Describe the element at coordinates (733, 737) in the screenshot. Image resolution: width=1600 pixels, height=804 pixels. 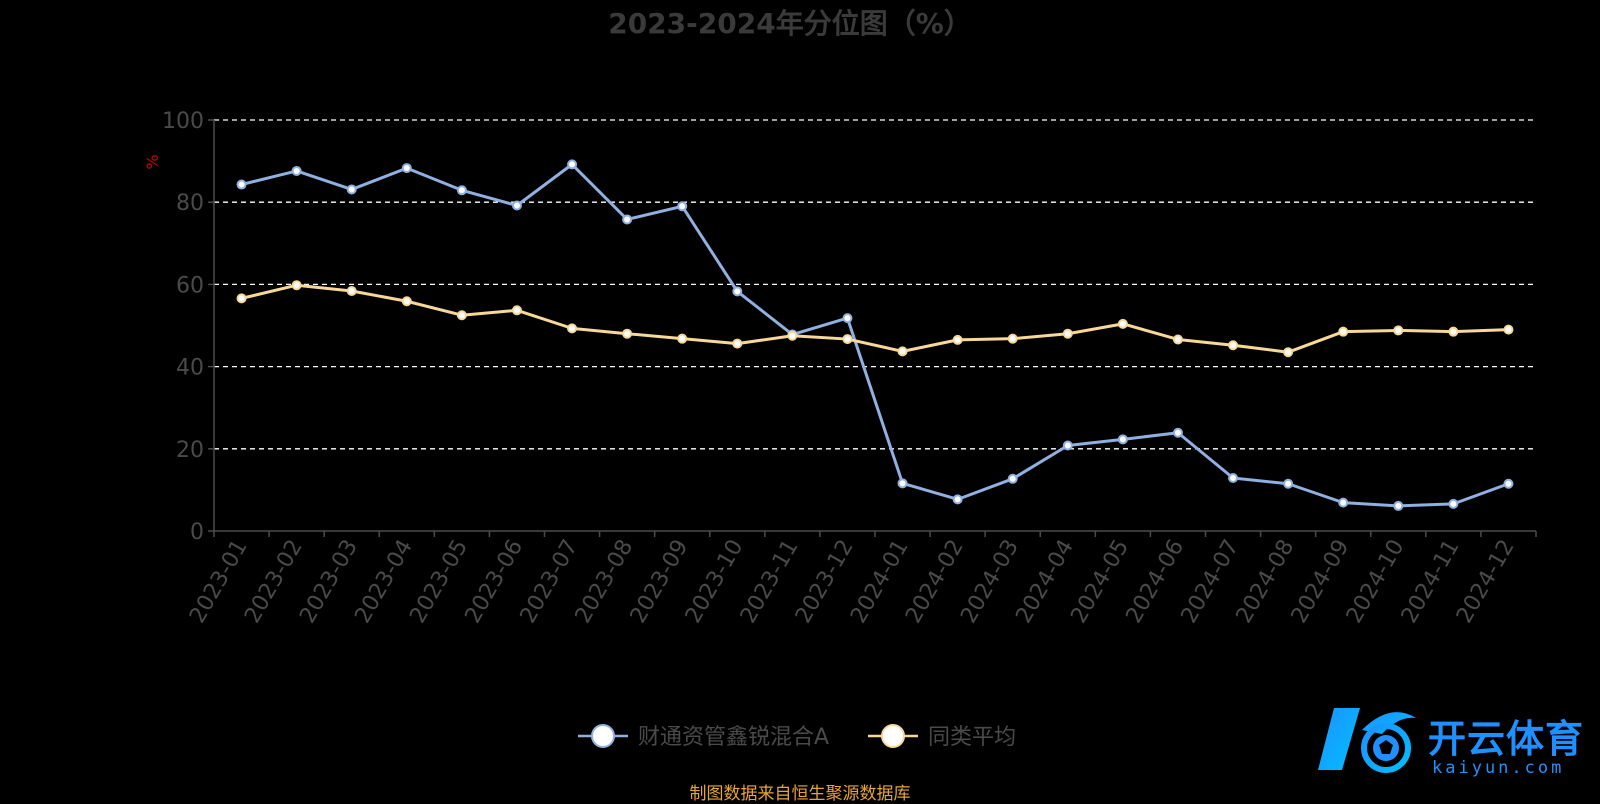
I see `legend-label: 财通资管鑫锐混合A` at that location.